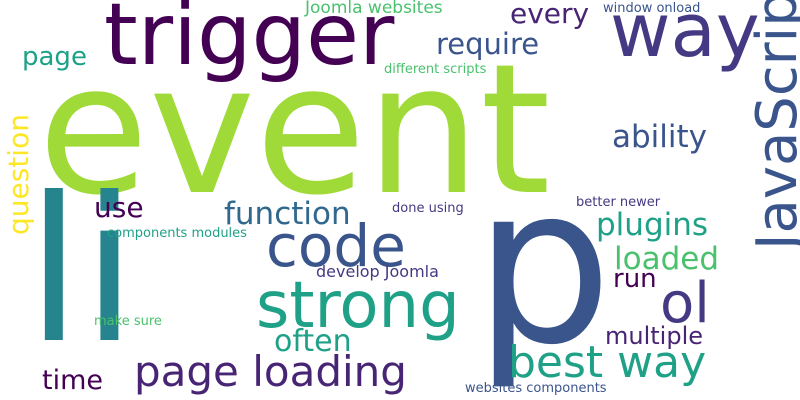 The image size is (800, 400). What do you see at coordinates (652, 225) in the screenshot?
I see `word-plugins: plugins` at bounding box center [652, 225].